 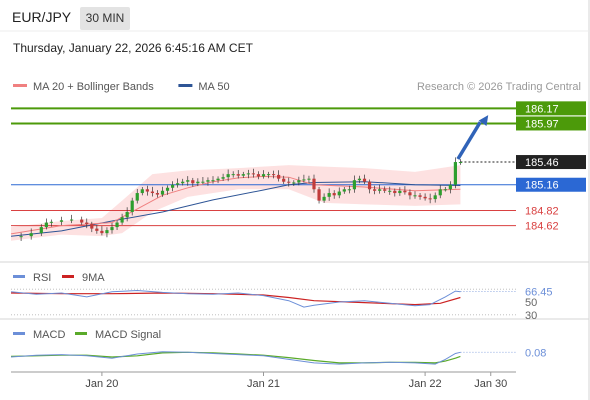 I want to click on price-label-bg-185.97, so click(x=551, y=123).